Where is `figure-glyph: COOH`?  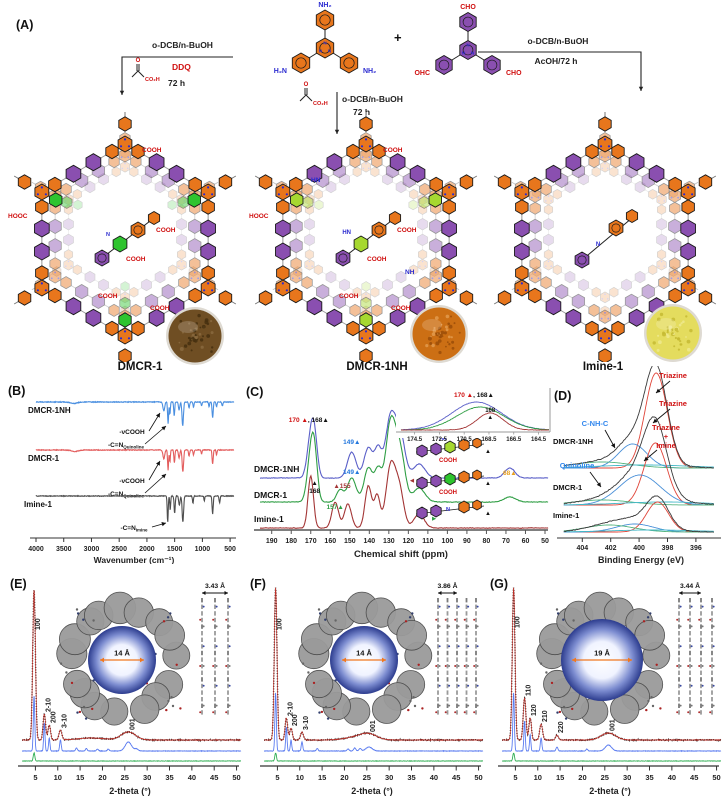 figure-glyph: COOH is located at coordinates (108, 296).